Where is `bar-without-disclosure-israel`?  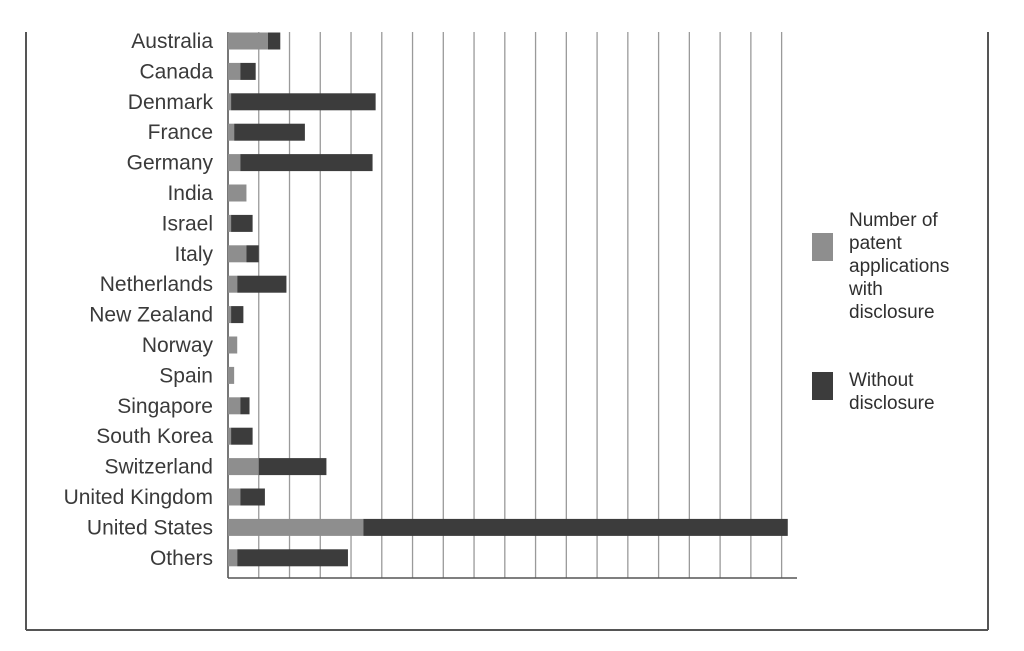 bar-without-disclosure-israel is located at coordinates (242, 223).